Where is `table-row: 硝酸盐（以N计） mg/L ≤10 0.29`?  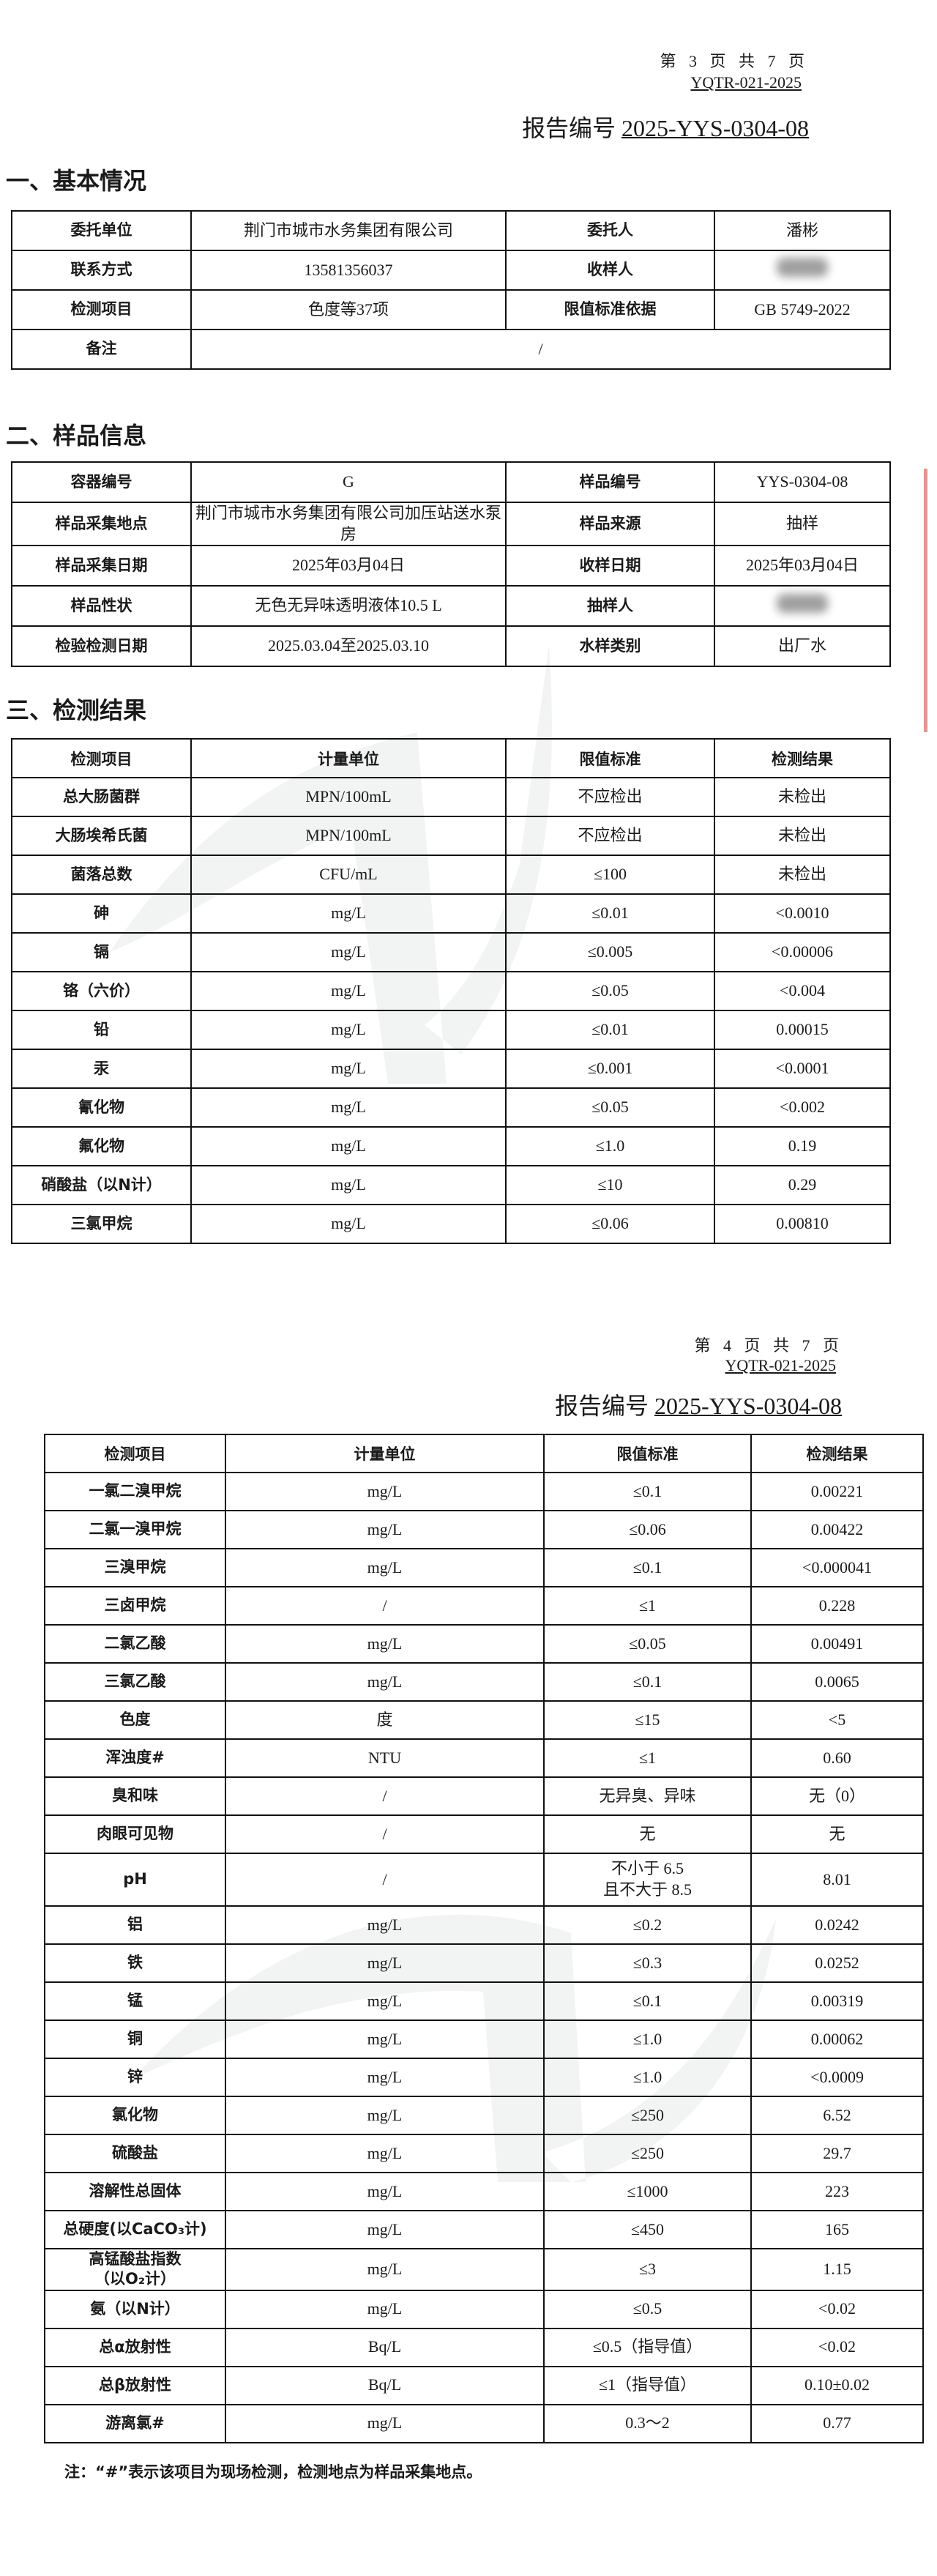 table-row: 硝酸盐（以N计） mg/L ≤10 0.29 is located at coordinates (451, 1185).